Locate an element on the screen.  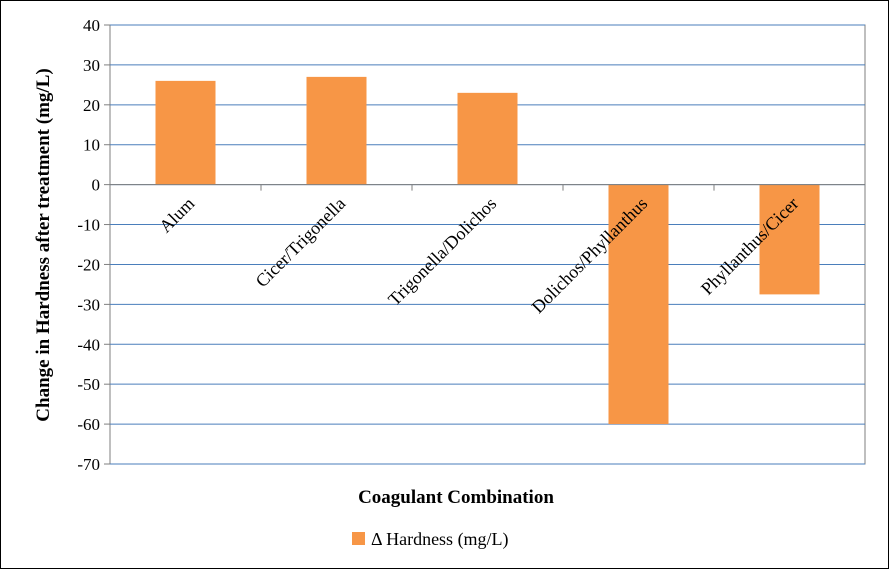
y-tick-label: -50 is located at coordinates (88, 384).